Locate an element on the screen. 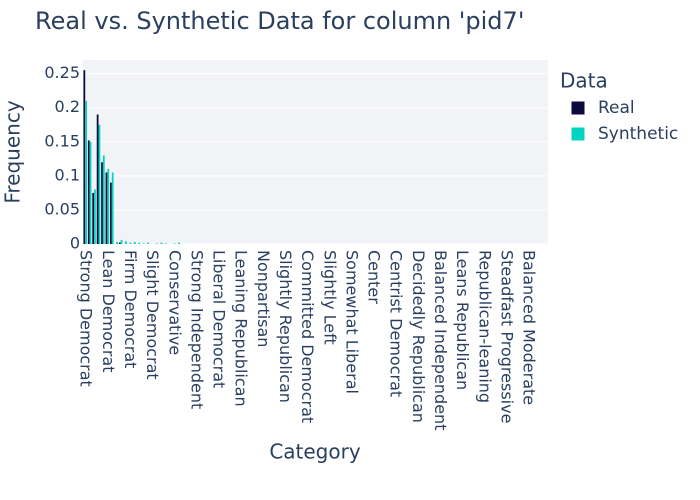  x-tick-label: Somewhat Liberal is located at coordinates (351, 322).